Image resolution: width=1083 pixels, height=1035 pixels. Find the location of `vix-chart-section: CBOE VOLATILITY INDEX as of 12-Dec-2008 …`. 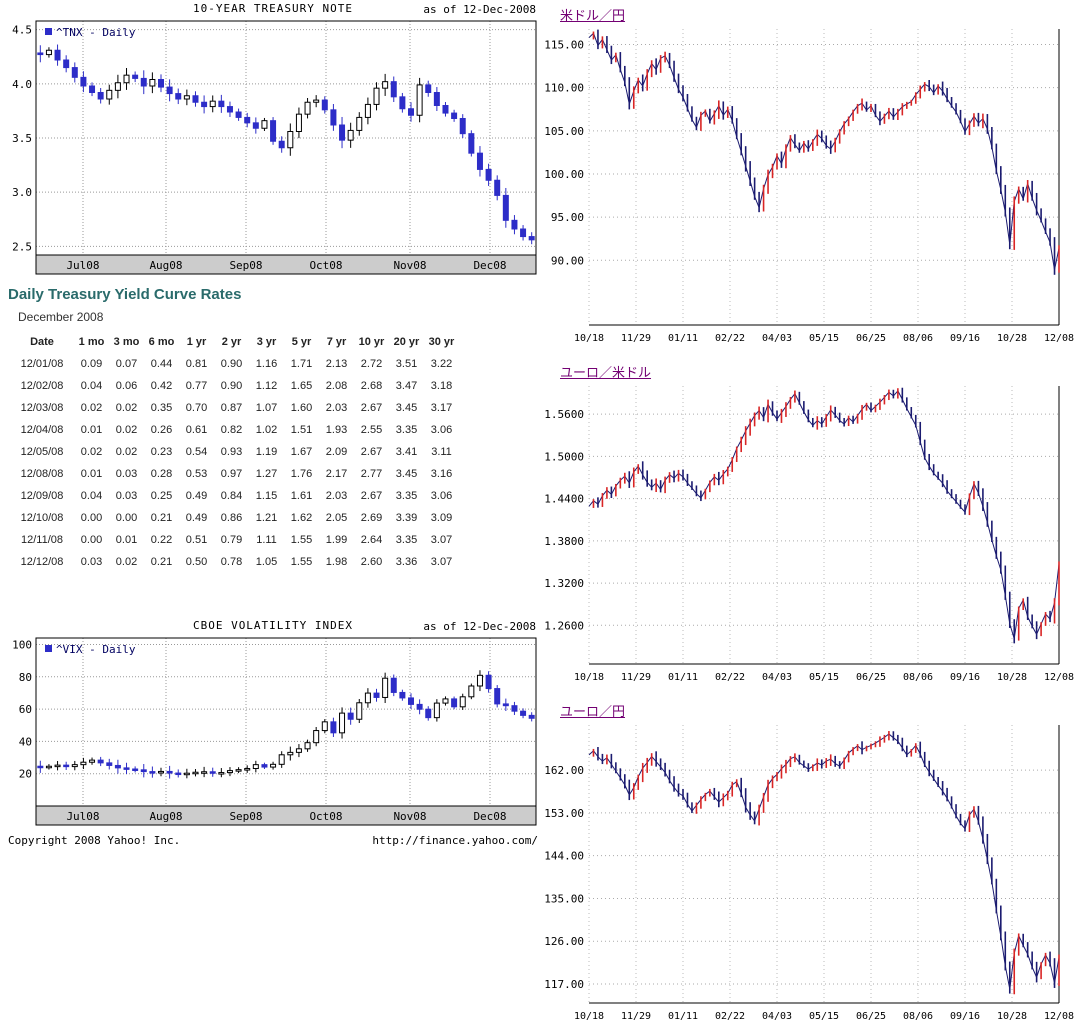

vix-chart-section: CBOE VOLATILITY INDEX as of 12-Dec-2008 … is located at coordinates (273, 723).